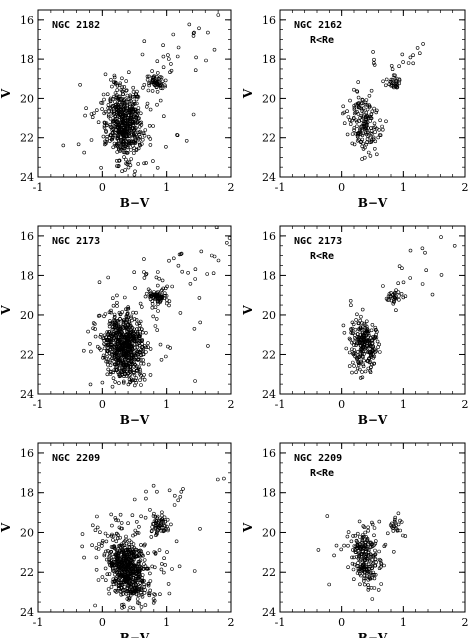 The width and height of the screenshot is (469, 638). I want to click on x-tick-label: 0, so click(341, 187).